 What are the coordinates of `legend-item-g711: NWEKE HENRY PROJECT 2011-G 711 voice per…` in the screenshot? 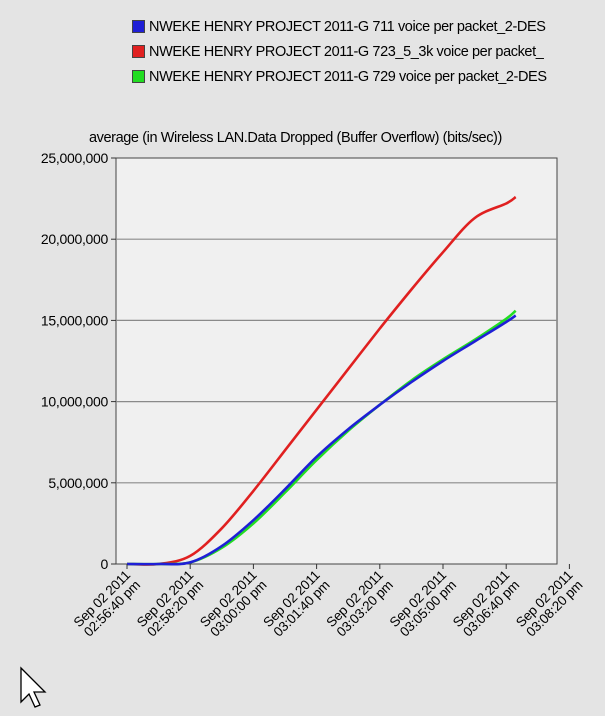 It's located at (368, 26).